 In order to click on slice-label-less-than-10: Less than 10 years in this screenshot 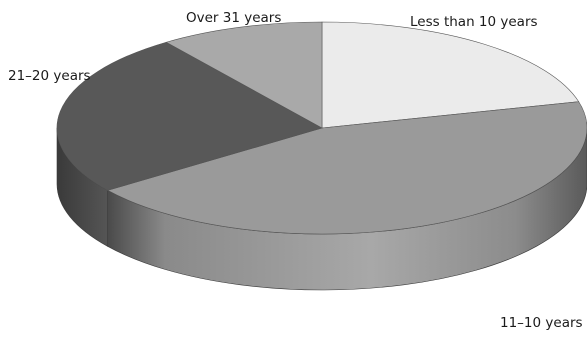, I will do `click(474, 22)`.